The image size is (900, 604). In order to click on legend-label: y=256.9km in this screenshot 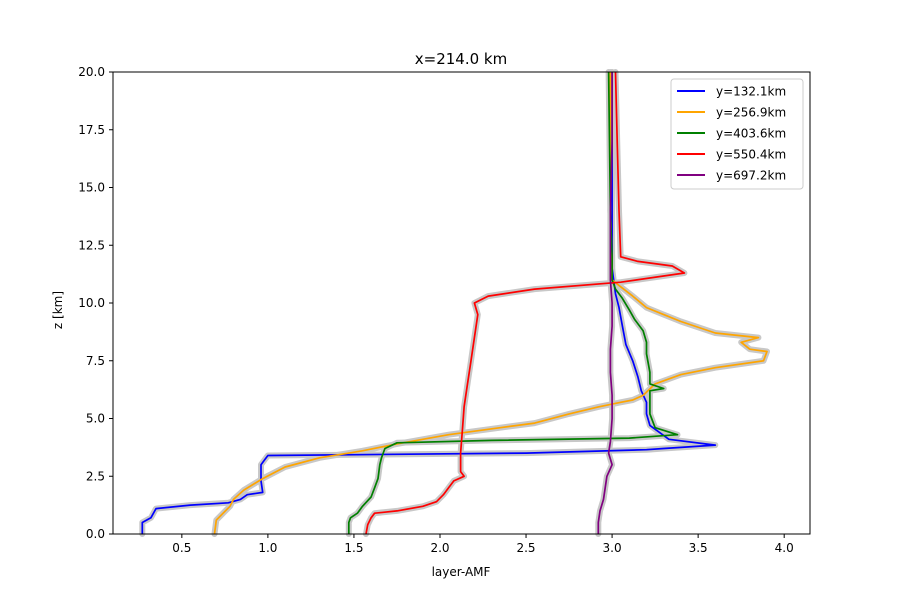, I will do `click(751, 113)`.